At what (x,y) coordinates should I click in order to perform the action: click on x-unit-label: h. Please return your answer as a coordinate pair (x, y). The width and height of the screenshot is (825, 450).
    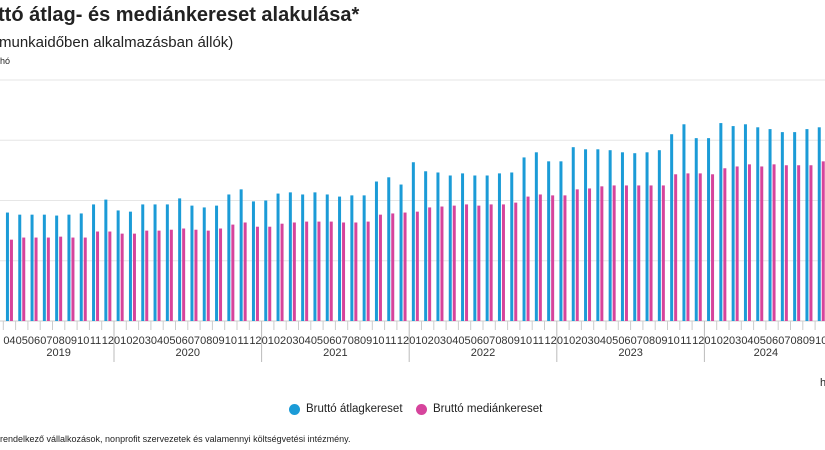
    Looking at the image, I should click on (822, 383).